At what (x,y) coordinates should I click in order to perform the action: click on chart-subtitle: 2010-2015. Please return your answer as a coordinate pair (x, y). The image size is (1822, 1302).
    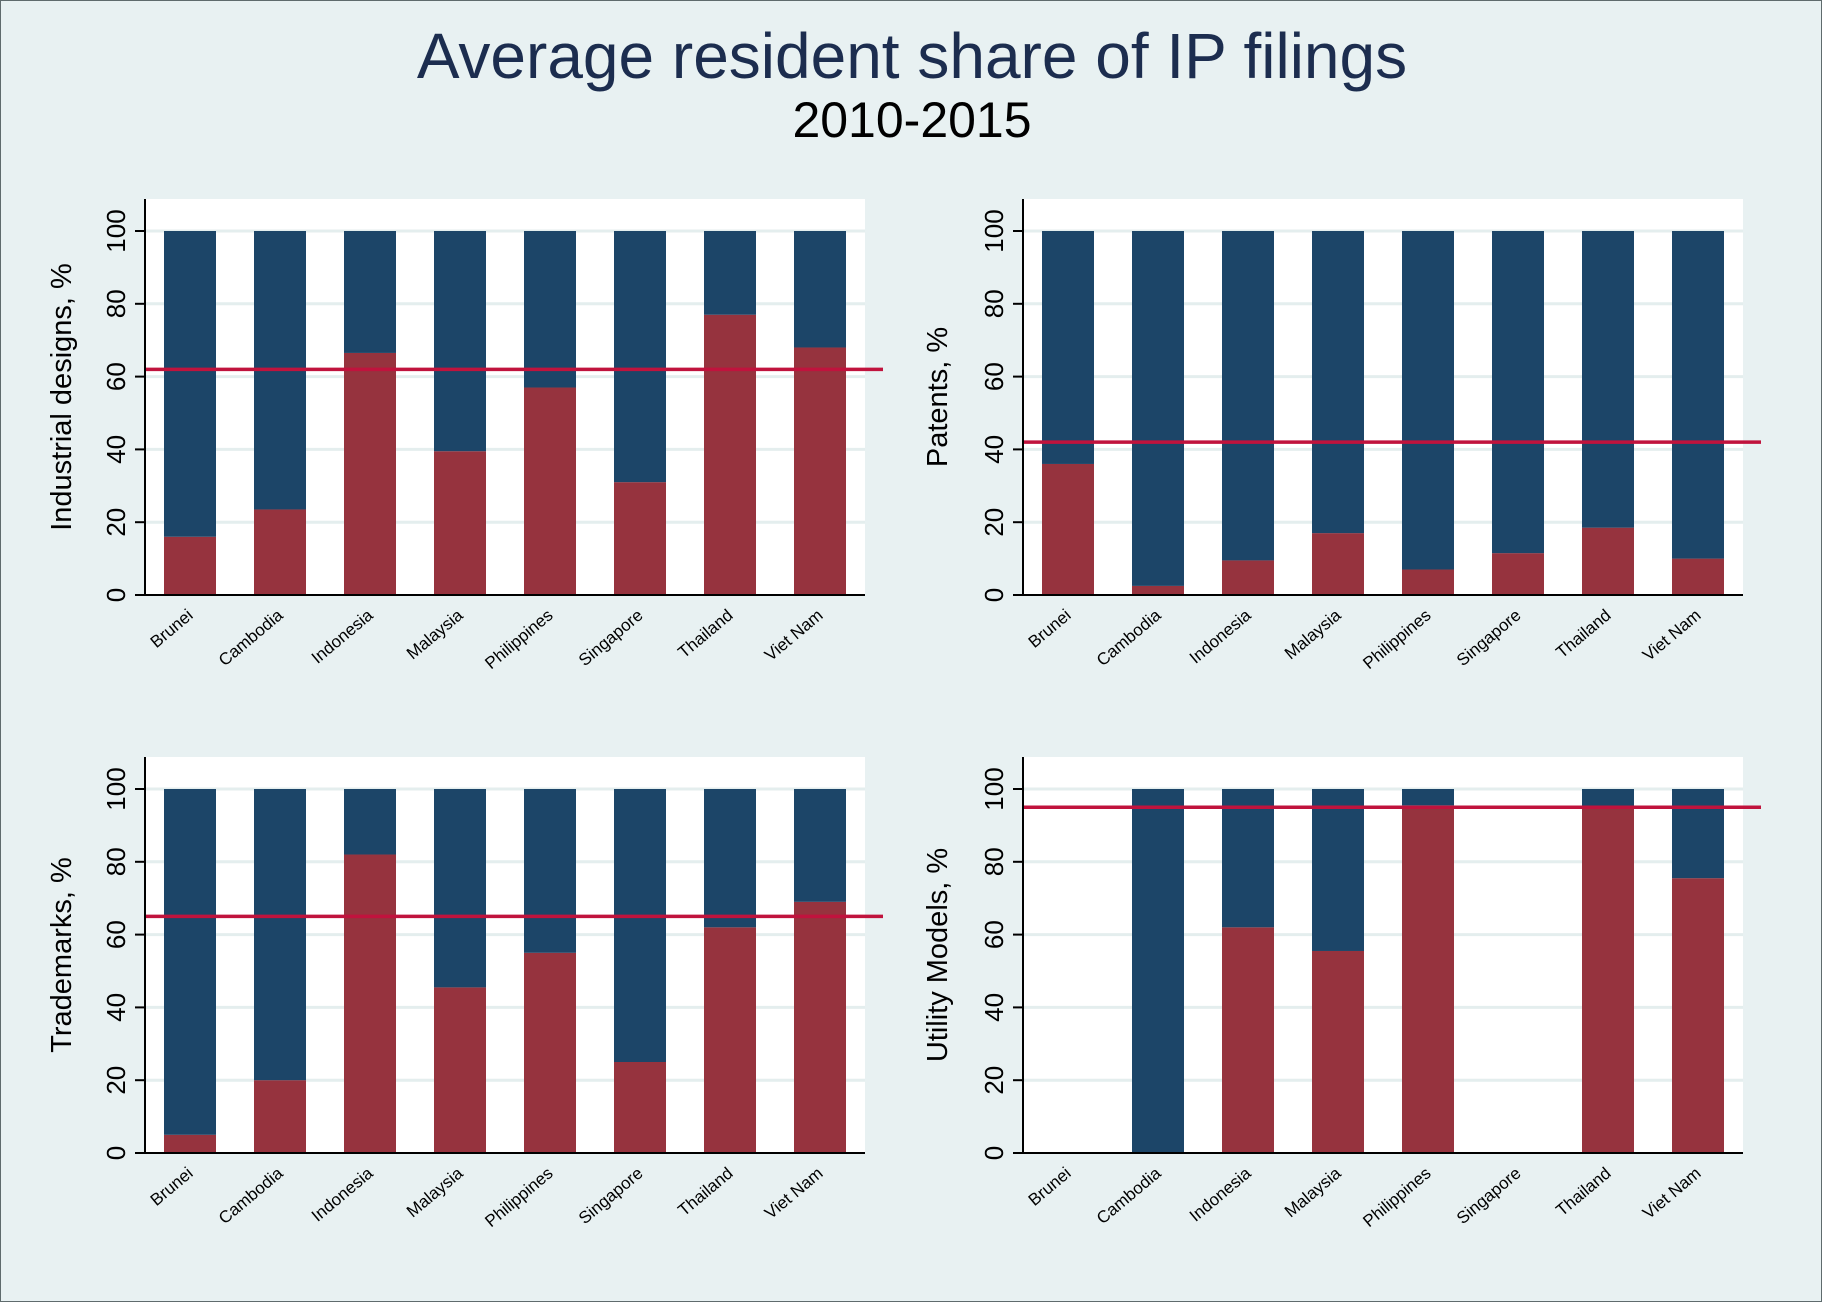
    Looking at the image, I should click on (912, 120).